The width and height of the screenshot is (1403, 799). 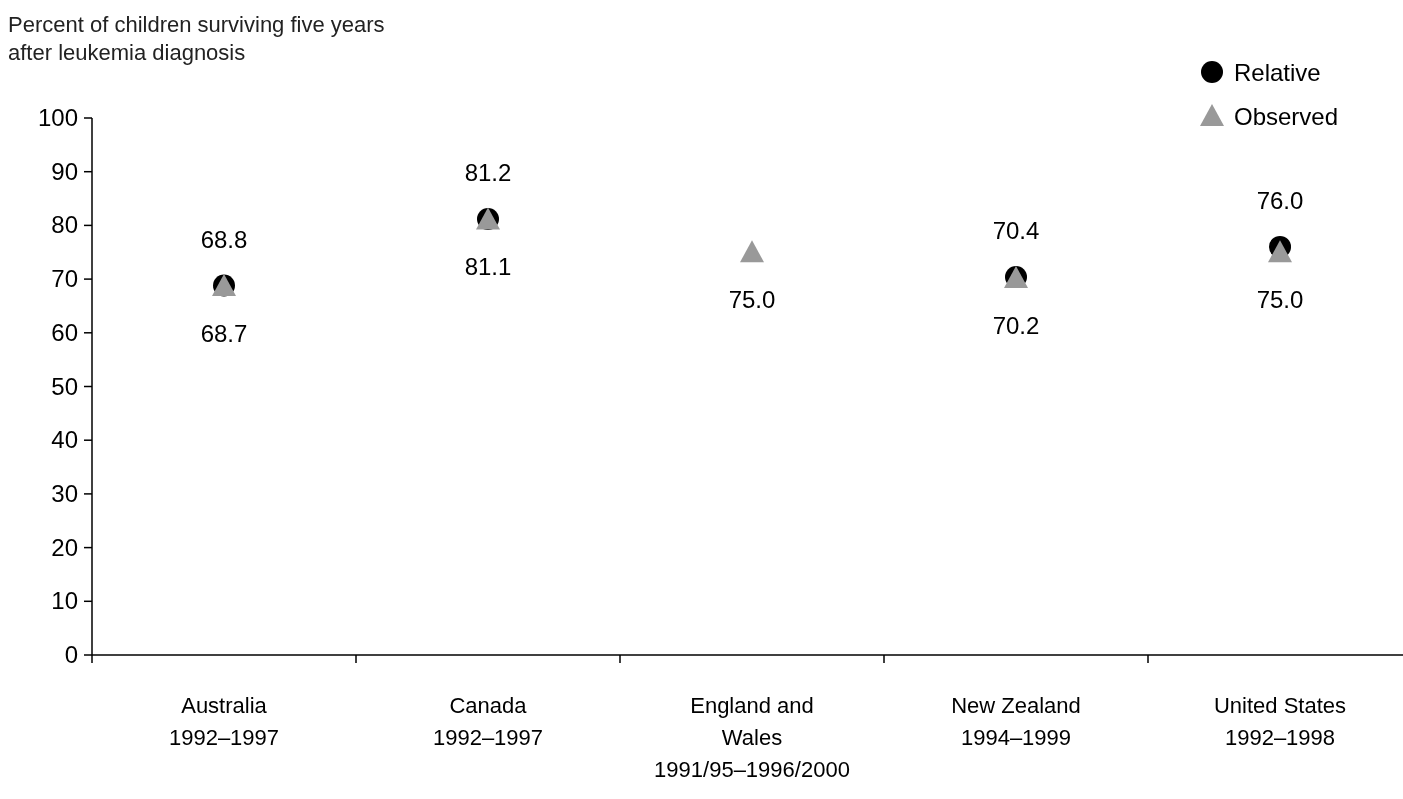 I want to click on y-tick-label: 10, so click(x=64, y=601).